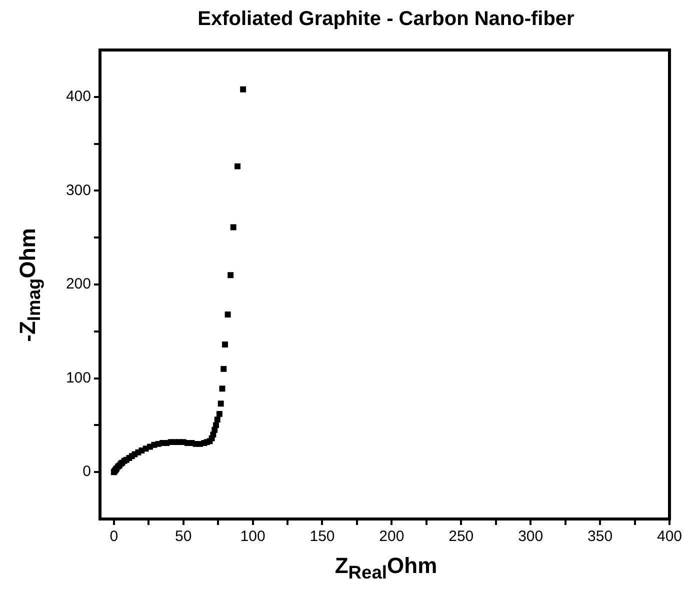 This screenshot has height=601, width=693. What do you see at coordinates (391, 537) in the screenshot?
I see `x-tick-label: 200` at bounding box center [391, 537].